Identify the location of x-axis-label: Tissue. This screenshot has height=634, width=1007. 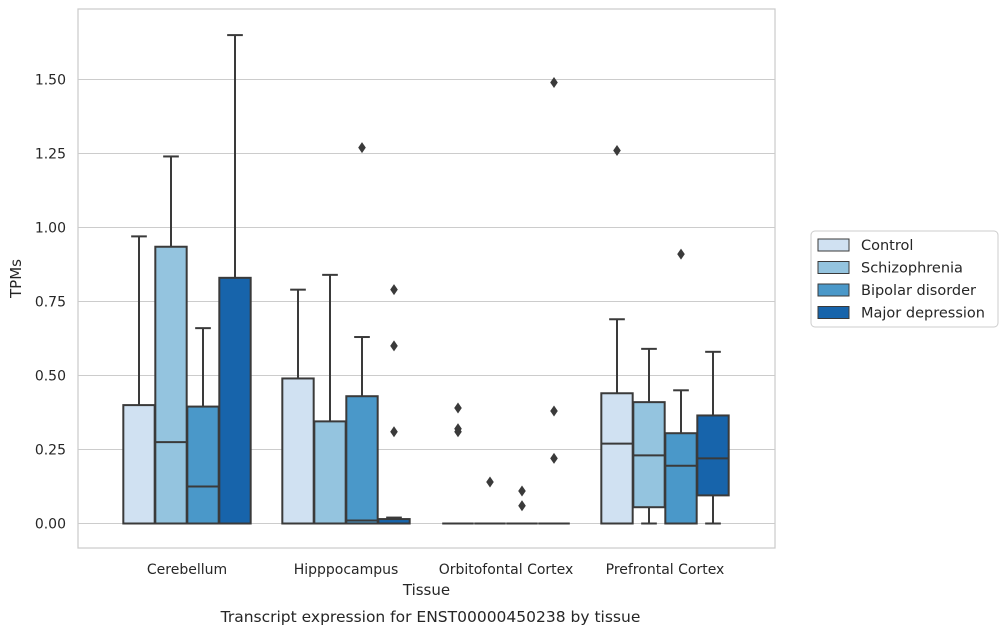
(426, 590).